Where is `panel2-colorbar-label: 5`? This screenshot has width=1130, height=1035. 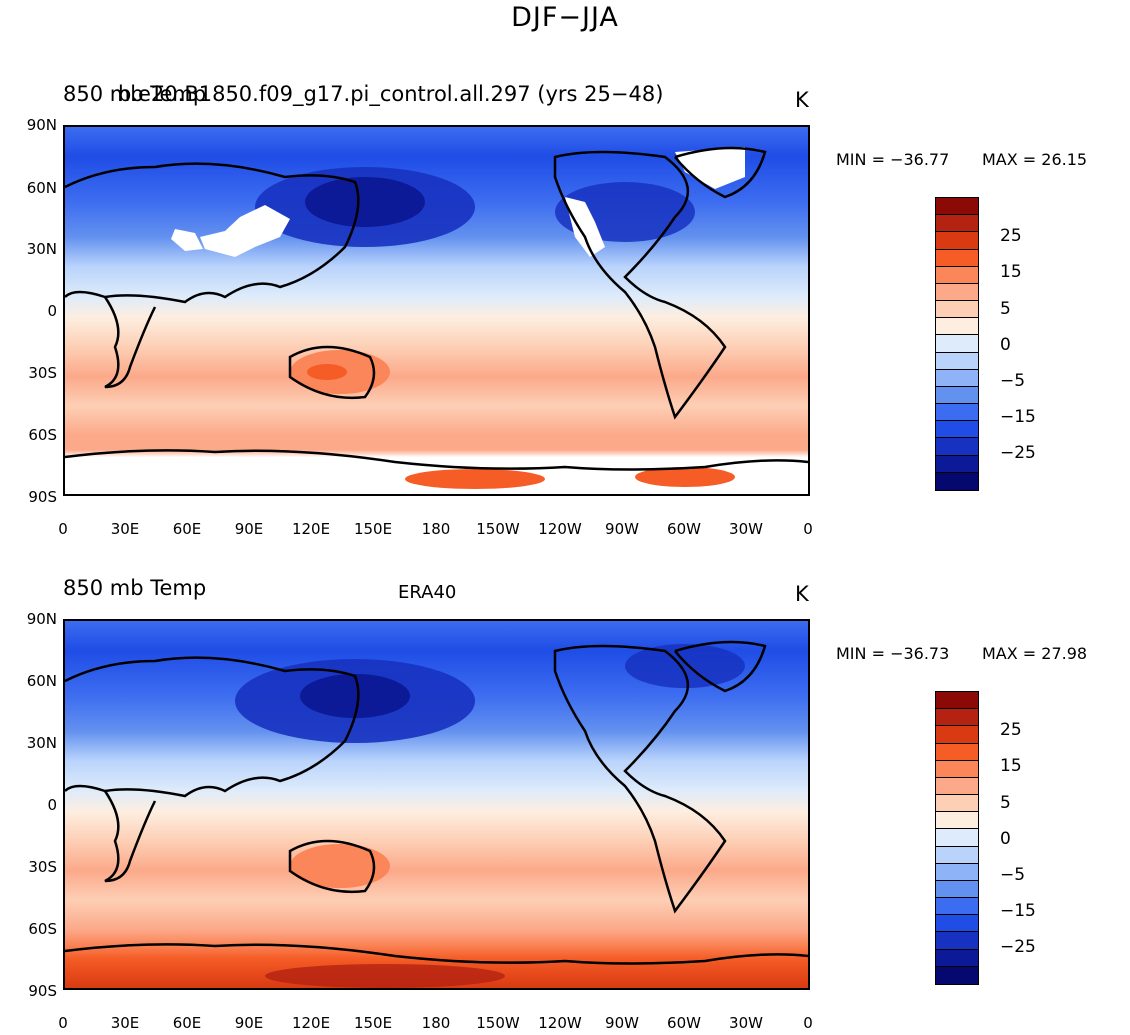
panel2-colorbar-label: 5 is located at coordinates (1005, 803).